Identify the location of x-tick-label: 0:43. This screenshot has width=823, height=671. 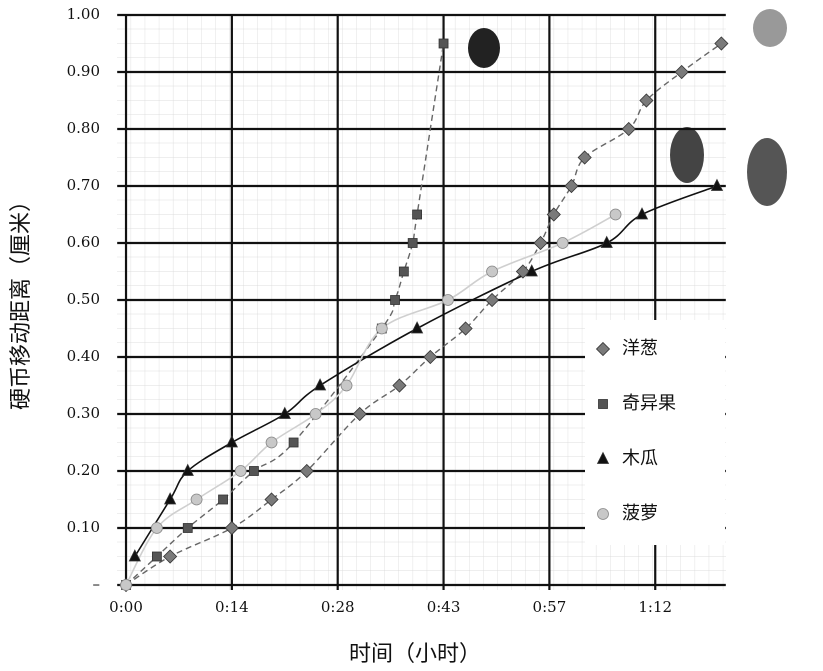
(444, 607).